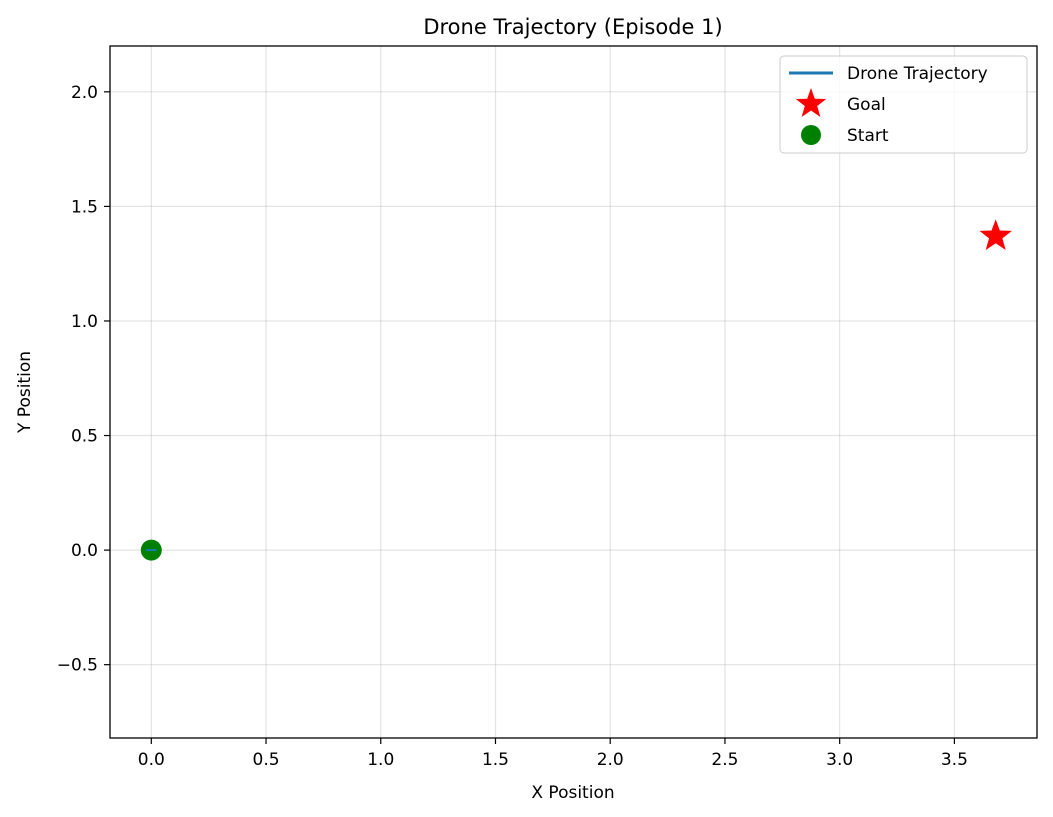 Image resolution: width=1053 pixels, height=817 pixels. I want to click on y-tick-label: 1.5, so click(84, 207).